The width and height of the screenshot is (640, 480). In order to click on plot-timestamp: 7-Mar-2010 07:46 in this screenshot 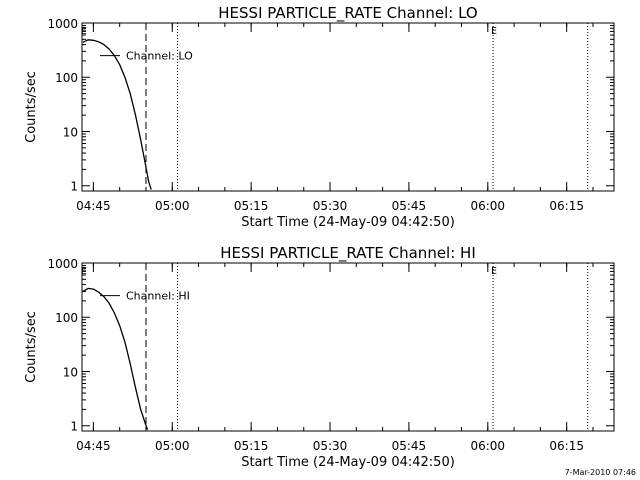, I will do `click(600, 472)`.